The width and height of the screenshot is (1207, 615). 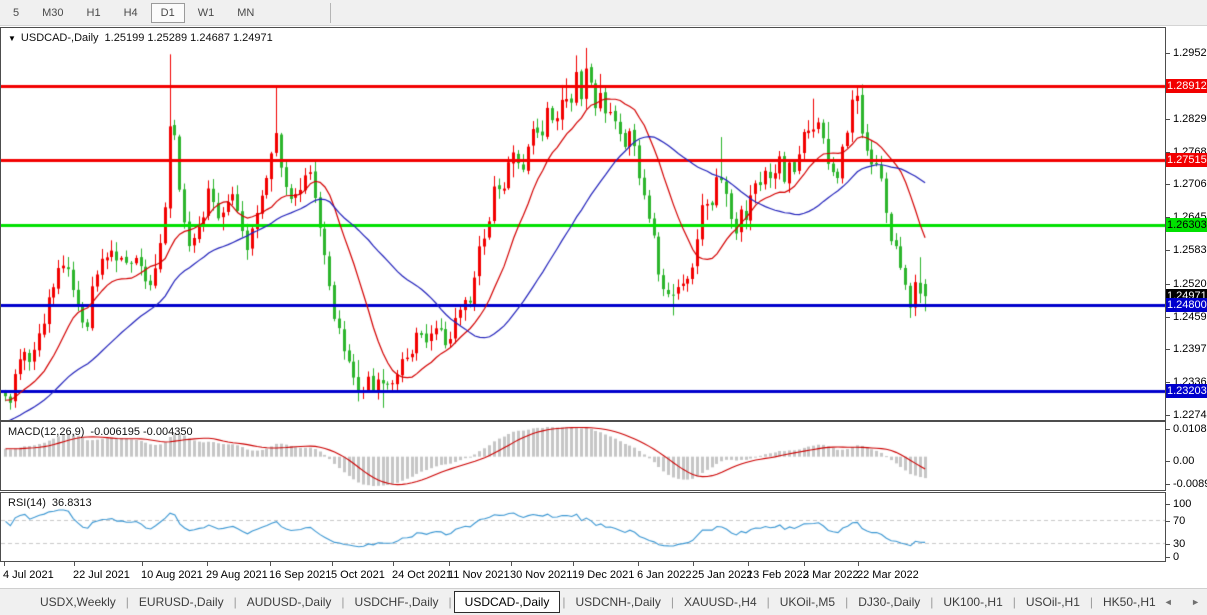 I want to click on tab-scroll-arrows: ◄ ►, so click(x=1185, y=602).